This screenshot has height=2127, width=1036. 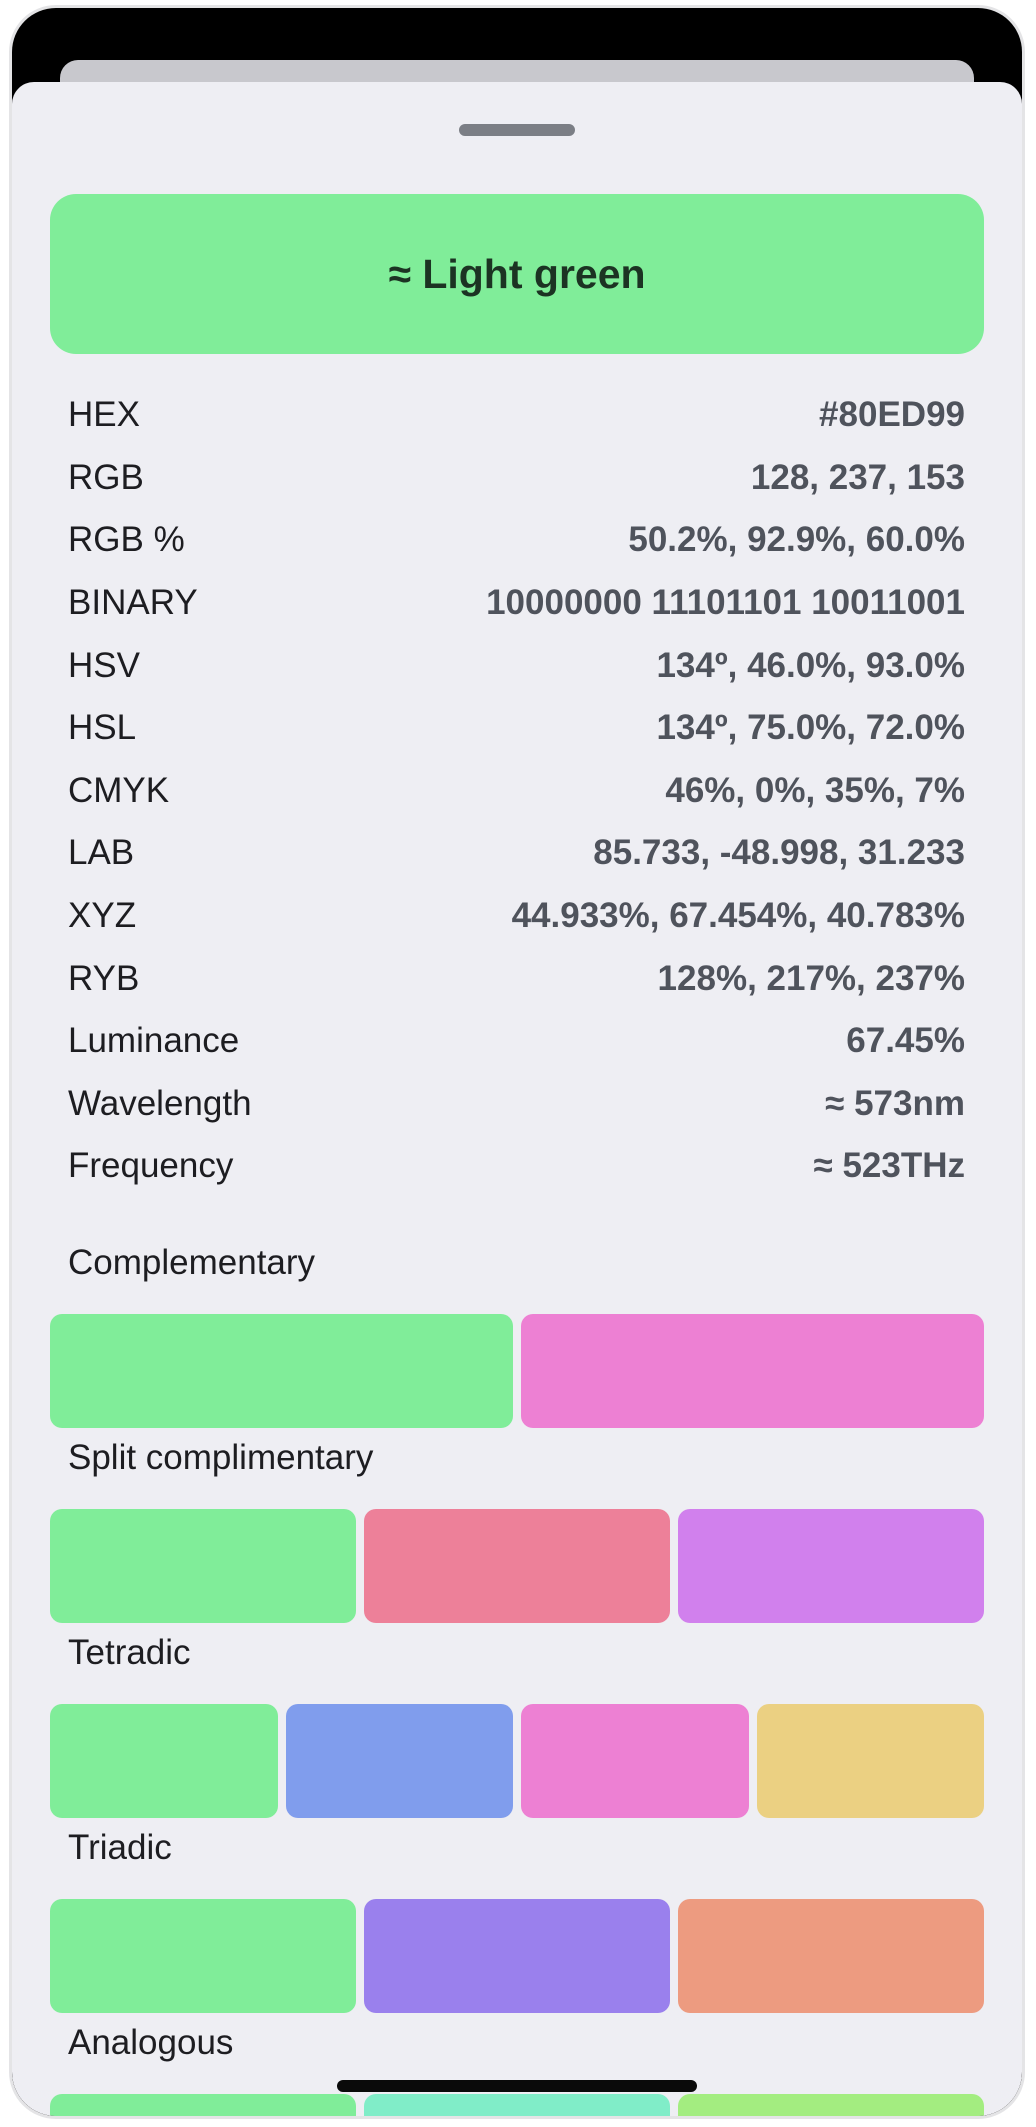 I want to click on property-row-binary: BINARY 10000000 11101101 10011001, so click(x=516, y=603).